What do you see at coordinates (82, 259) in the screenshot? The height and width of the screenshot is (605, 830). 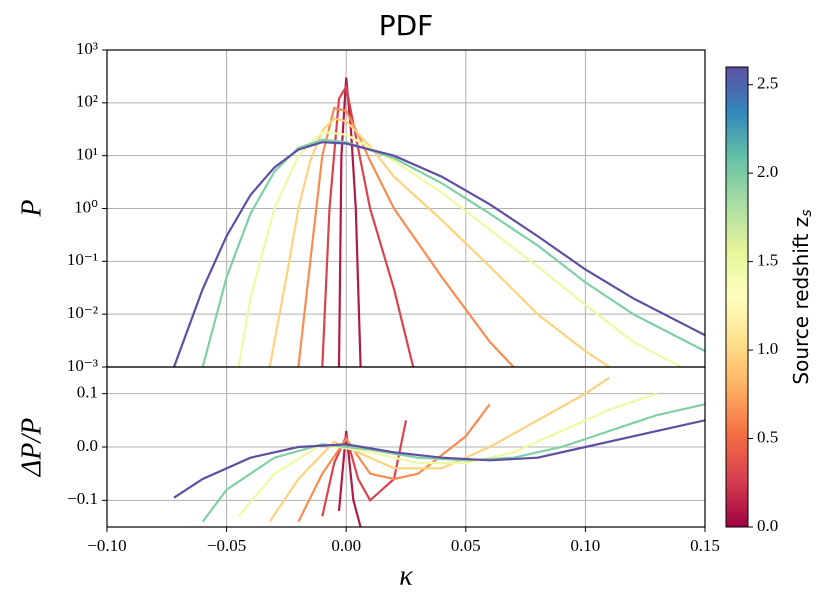 I see `y-tick-label: 10⁻¹` at bounding box center [82, 259].